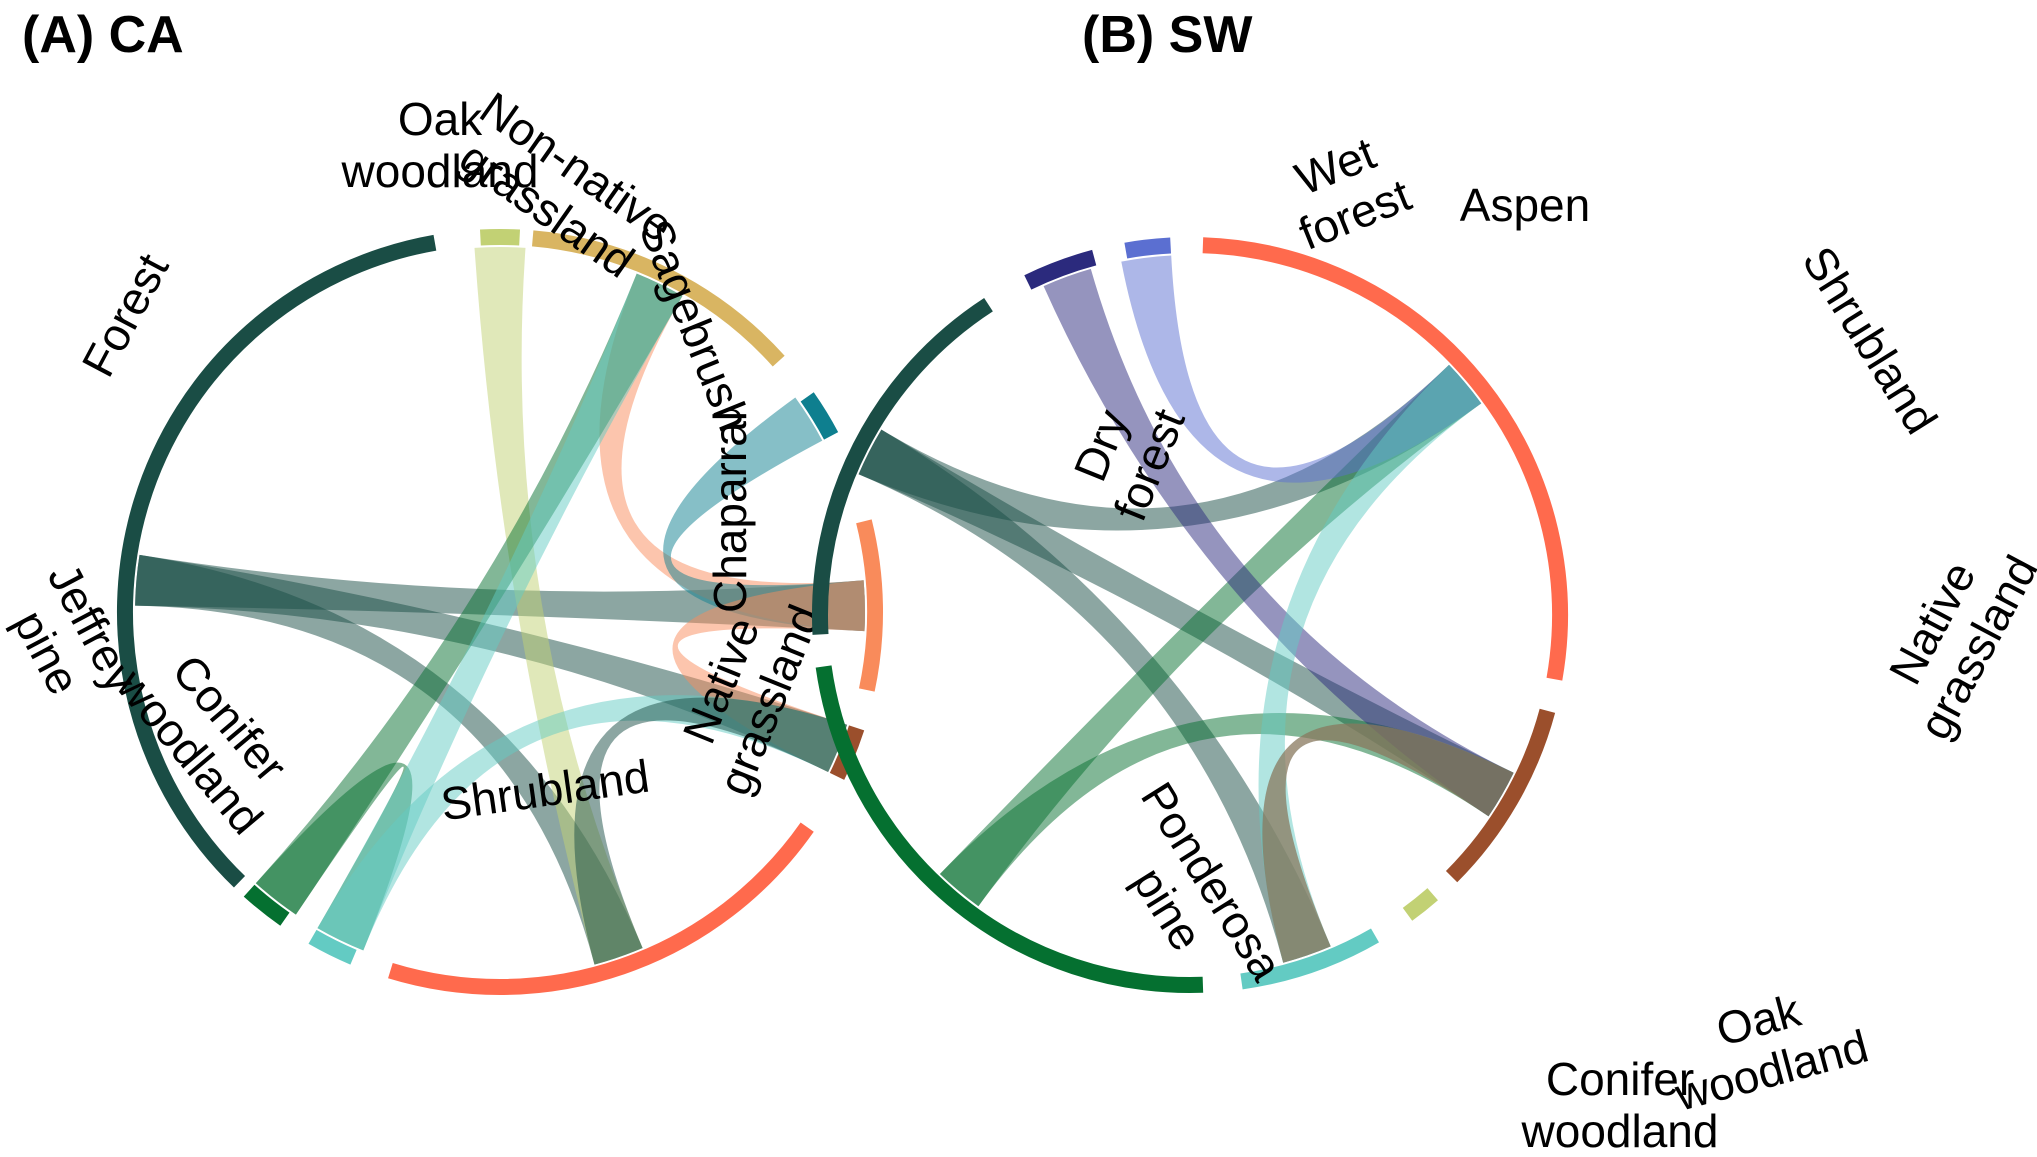  I want to click on ribbon-native-to-conifer, so click(1388, 843).